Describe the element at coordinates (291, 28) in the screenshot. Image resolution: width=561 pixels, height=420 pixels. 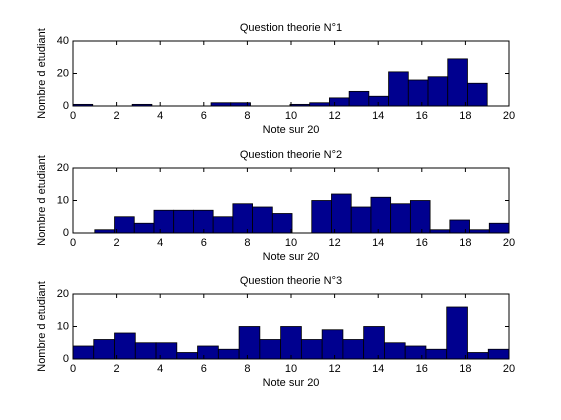
I see `chart-title: Question theorie N°1` at that location.